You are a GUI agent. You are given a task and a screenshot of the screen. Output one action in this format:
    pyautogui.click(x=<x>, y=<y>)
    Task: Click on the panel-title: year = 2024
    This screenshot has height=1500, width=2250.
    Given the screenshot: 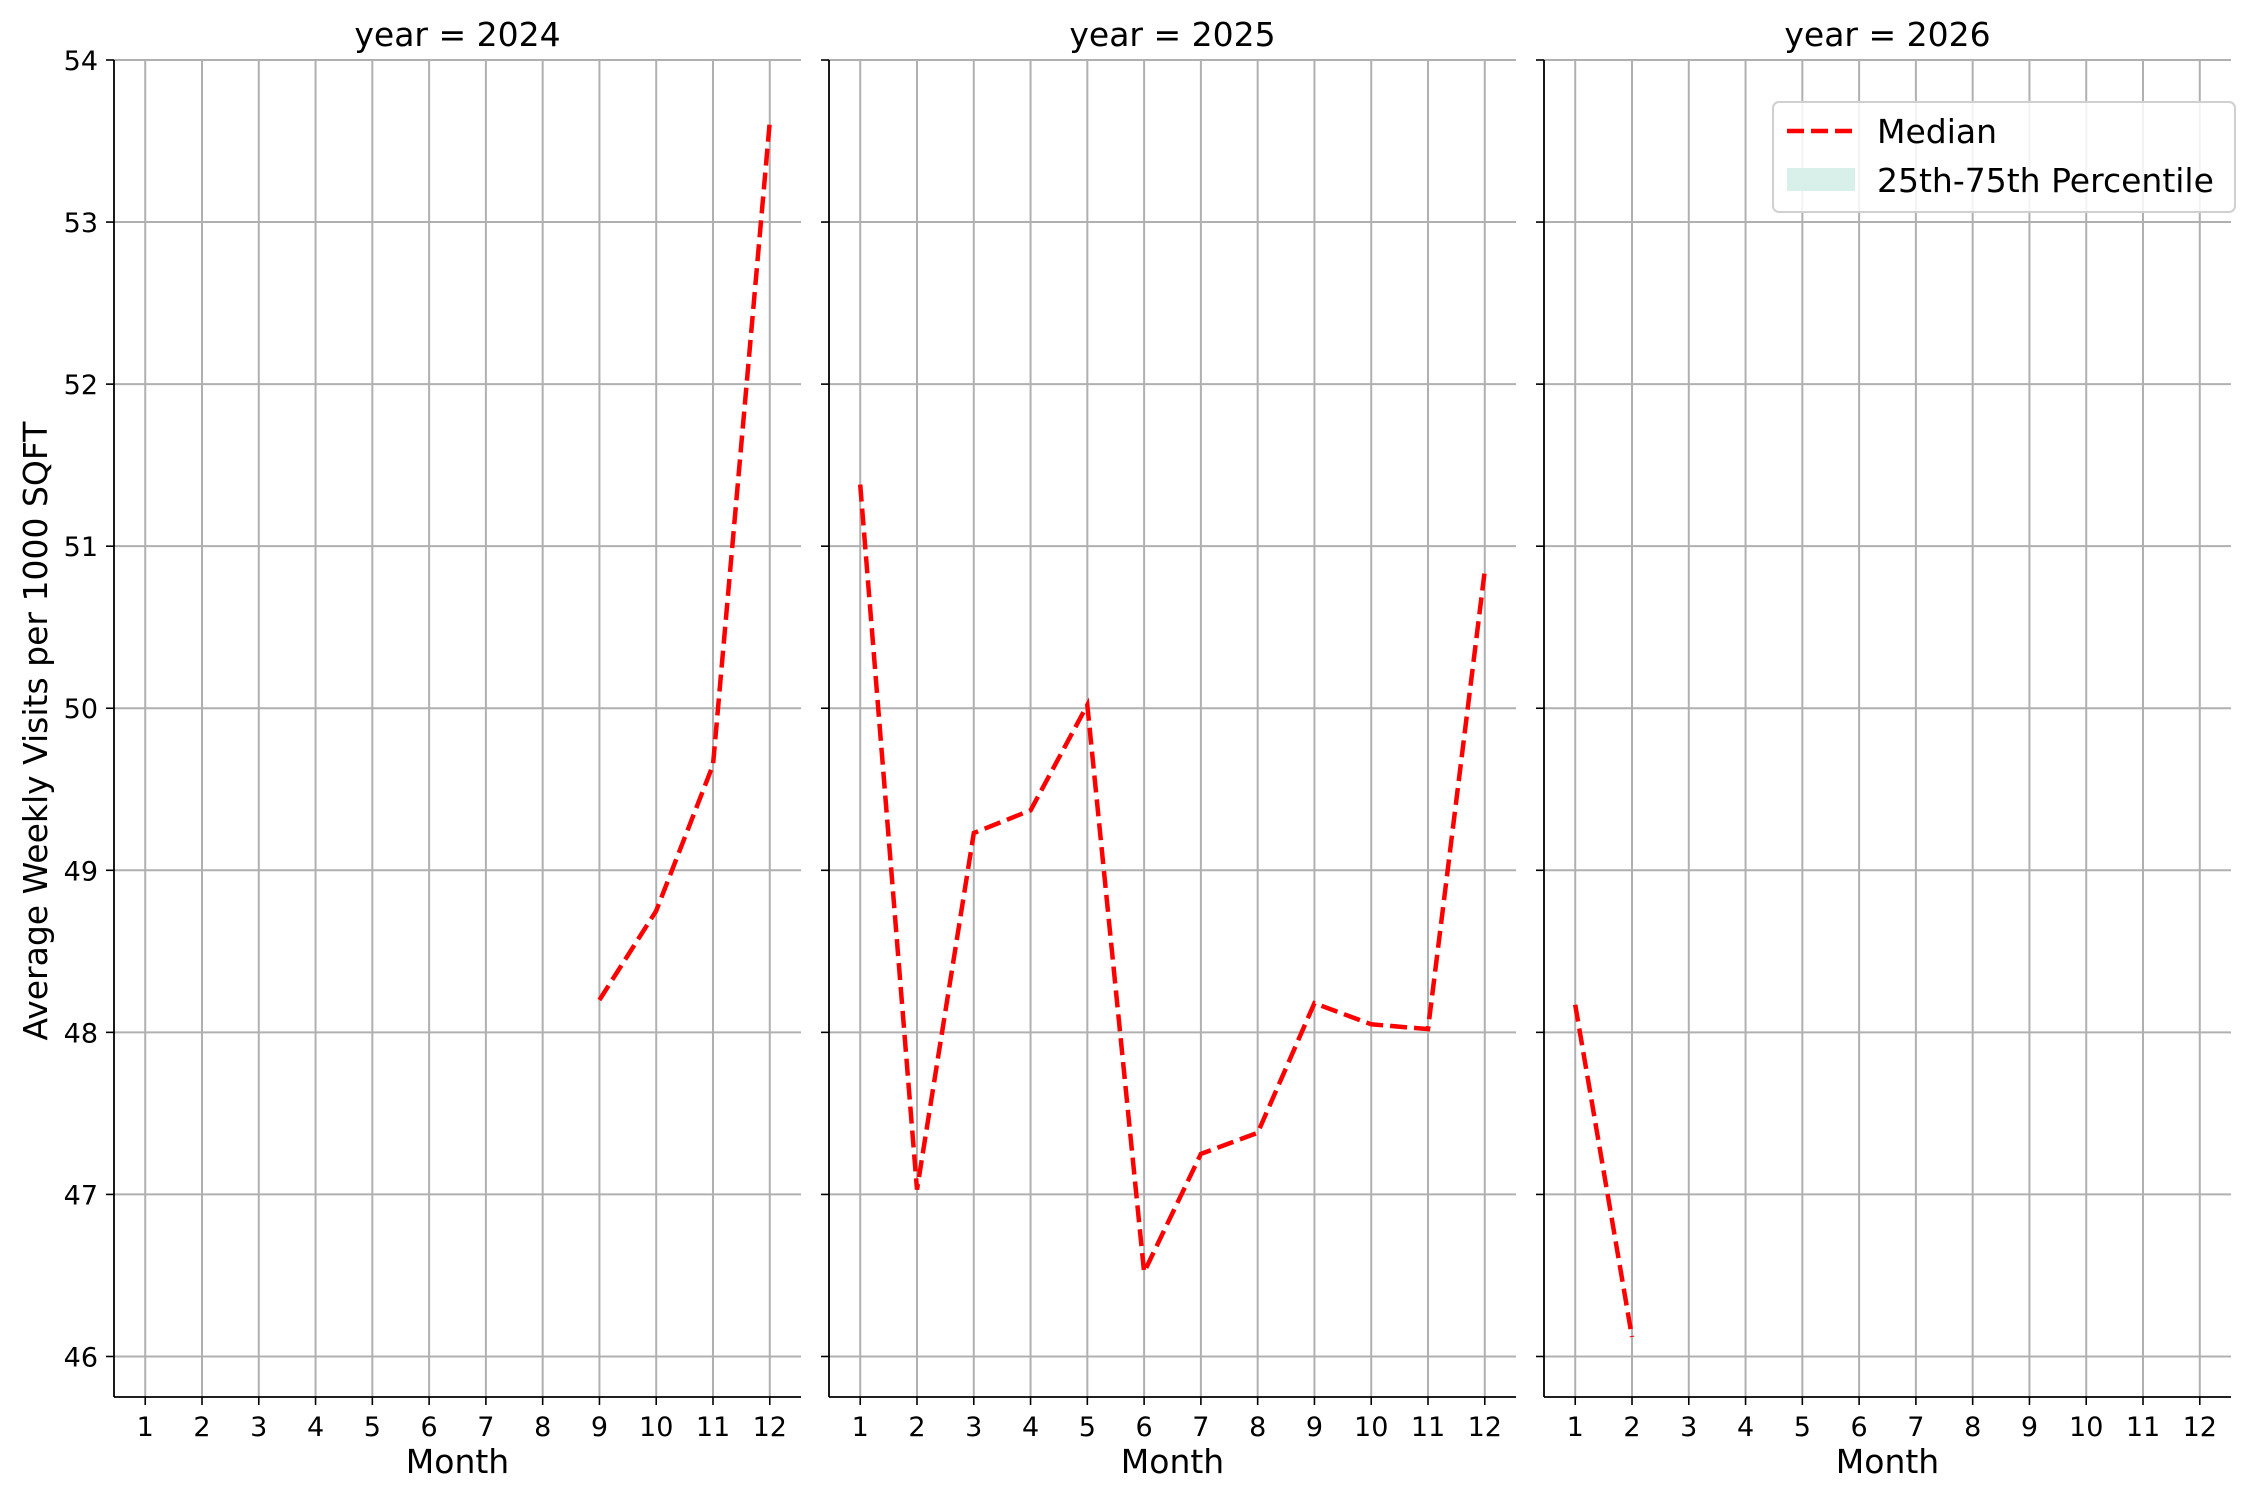 What is the action you would take?
    pyautogui.click(x=457, y=34)
    